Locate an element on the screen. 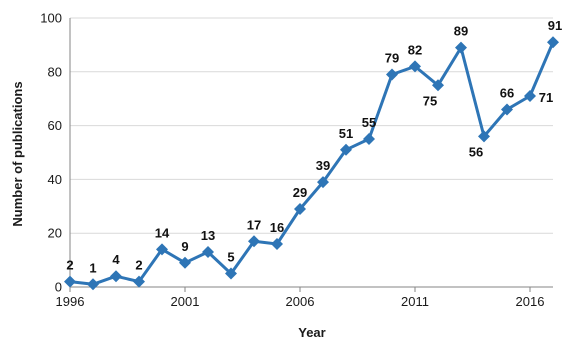 The width and height of the screenshot is (568, 345). data-label-2001: 9 is located at coordinates (184, 246).